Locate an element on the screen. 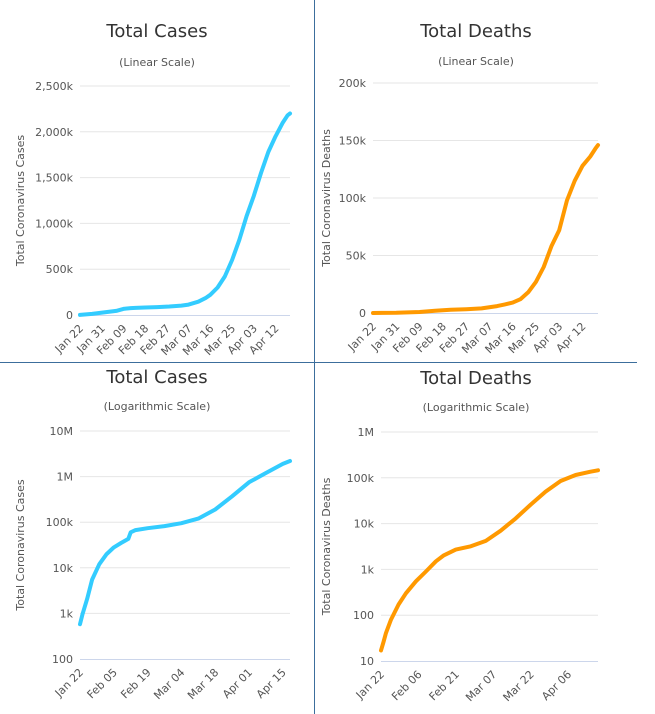 Image resolution: width=655 pixels, height=714 pixels. x-tick-label: Mar 22 is located at coordinates (519, 686).